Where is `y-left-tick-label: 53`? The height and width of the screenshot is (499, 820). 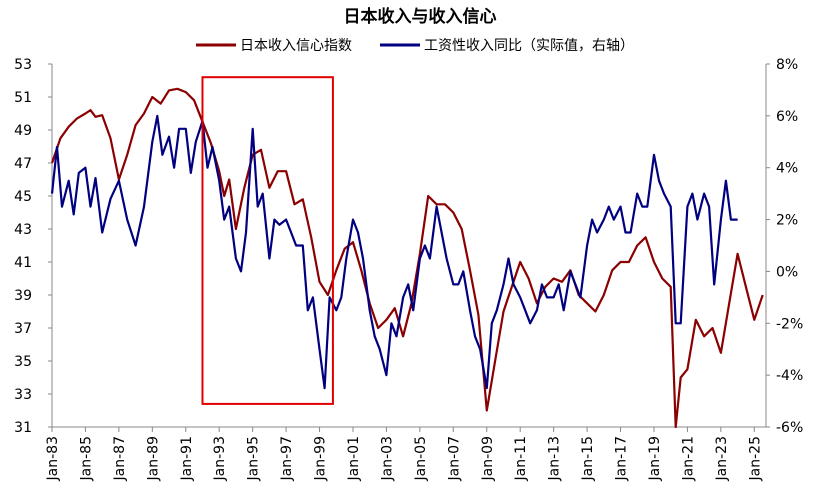 y-left-tick-label: 53 is located at coordinates (23, 65).